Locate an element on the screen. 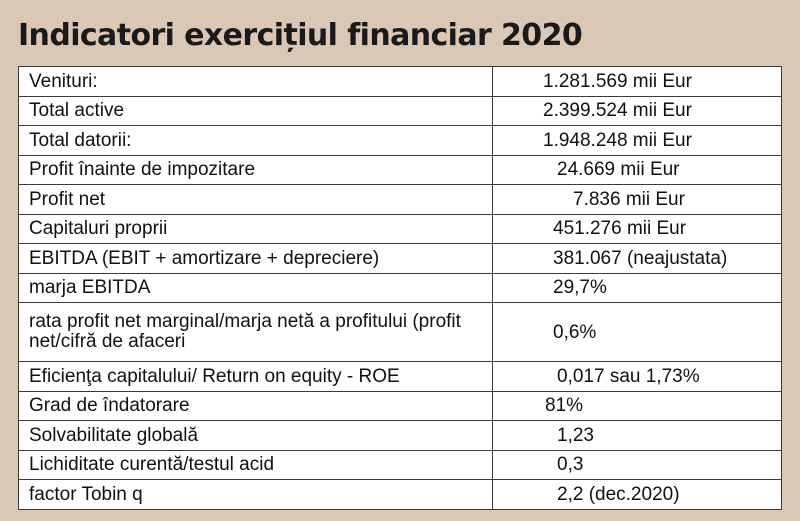 The height and width of the screenshot is (521, 800). table-row: factor Tobin q 2,2 (dec.2020) is located at coordinates (400, 494).